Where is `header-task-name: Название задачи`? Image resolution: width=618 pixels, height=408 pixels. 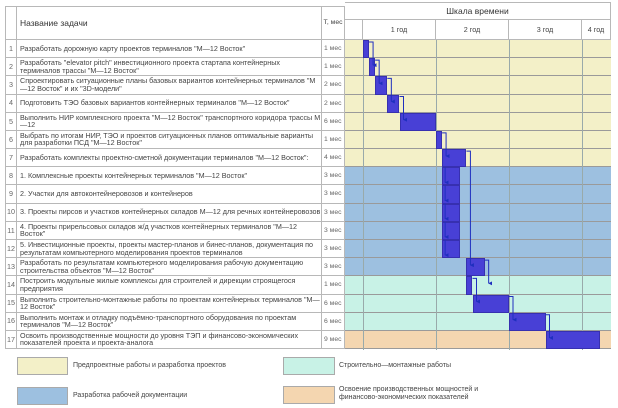
header-task-name: Название задачи is located at coordinates (169, 23).